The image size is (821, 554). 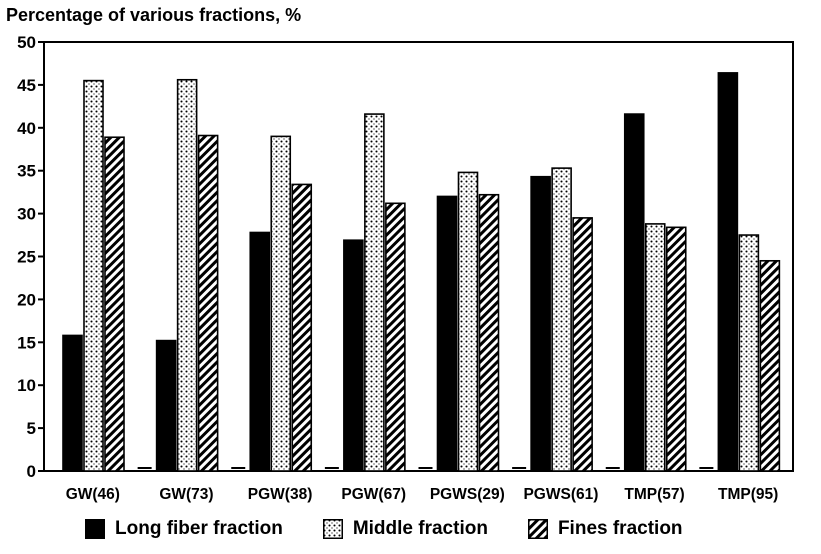 What do you see at coordinates (654, 494) in the screenshot?
I see `x-tick-label: TMP(57)` at bounding box center [654, 494].